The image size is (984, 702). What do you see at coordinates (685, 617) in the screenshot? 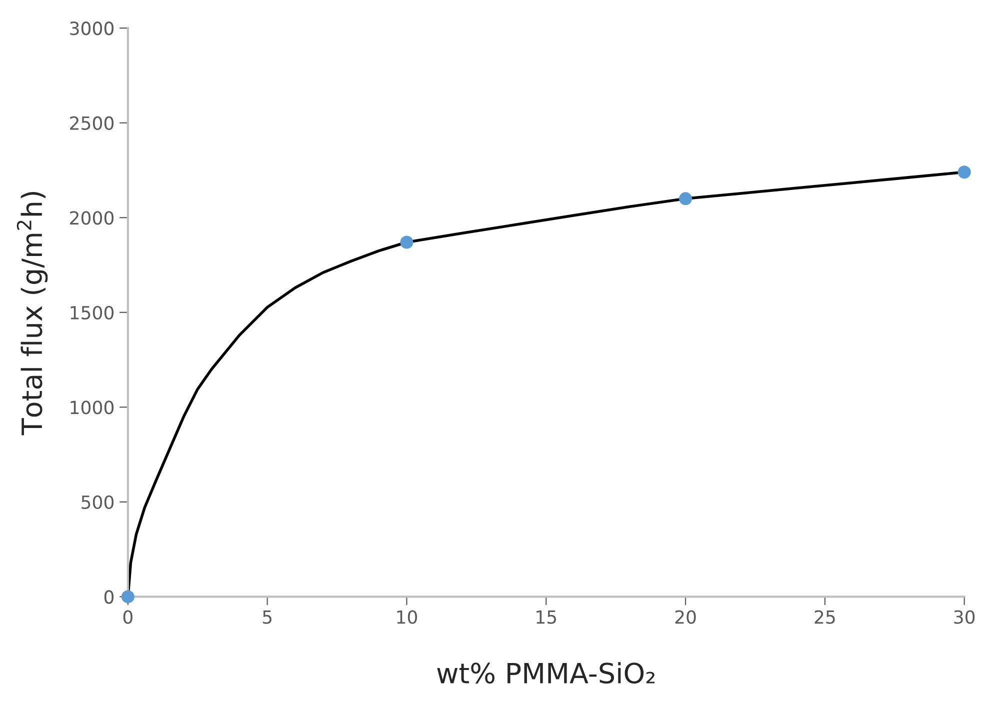
I see `x-tick-label: 20` at bounding box center [685, 617].